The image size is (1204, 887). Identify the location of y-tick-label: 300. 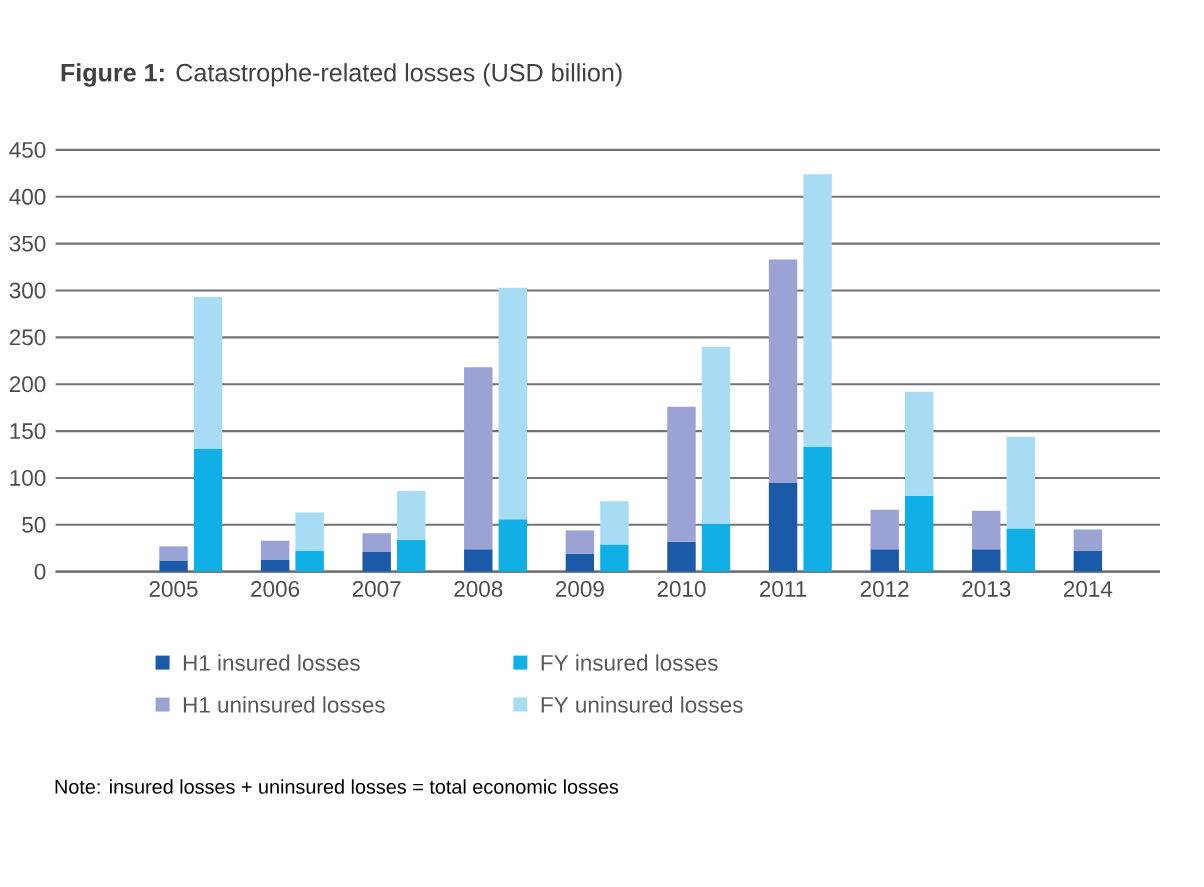
(27, 290).